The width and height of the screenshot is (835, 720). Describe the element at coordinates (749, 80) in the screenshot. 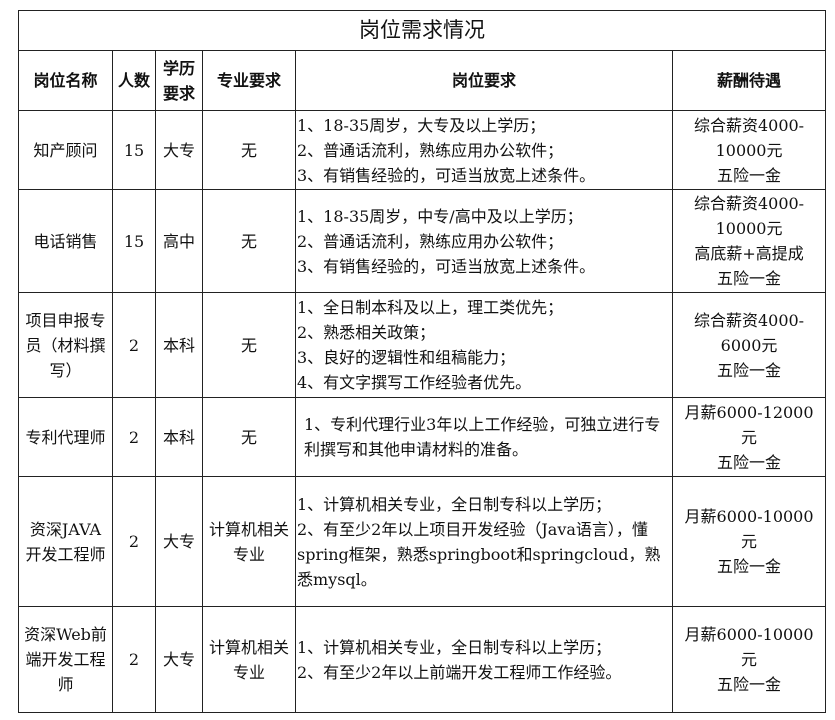

I see `header-salary: 薪酬待遇` at that location.